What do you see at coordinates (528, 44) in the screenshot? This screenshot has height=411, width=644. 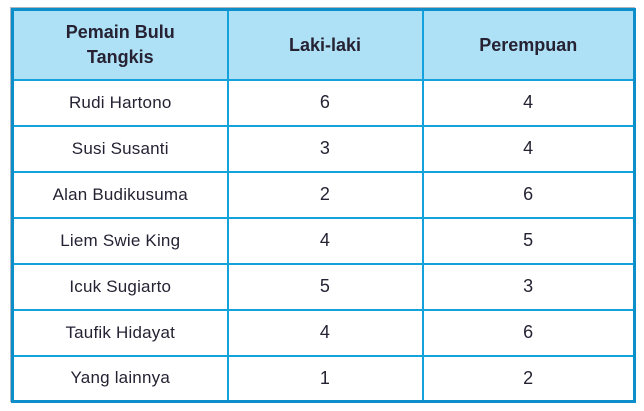 I see `column-header-perempuan: Perempuan` at bounding box center [528, 44].